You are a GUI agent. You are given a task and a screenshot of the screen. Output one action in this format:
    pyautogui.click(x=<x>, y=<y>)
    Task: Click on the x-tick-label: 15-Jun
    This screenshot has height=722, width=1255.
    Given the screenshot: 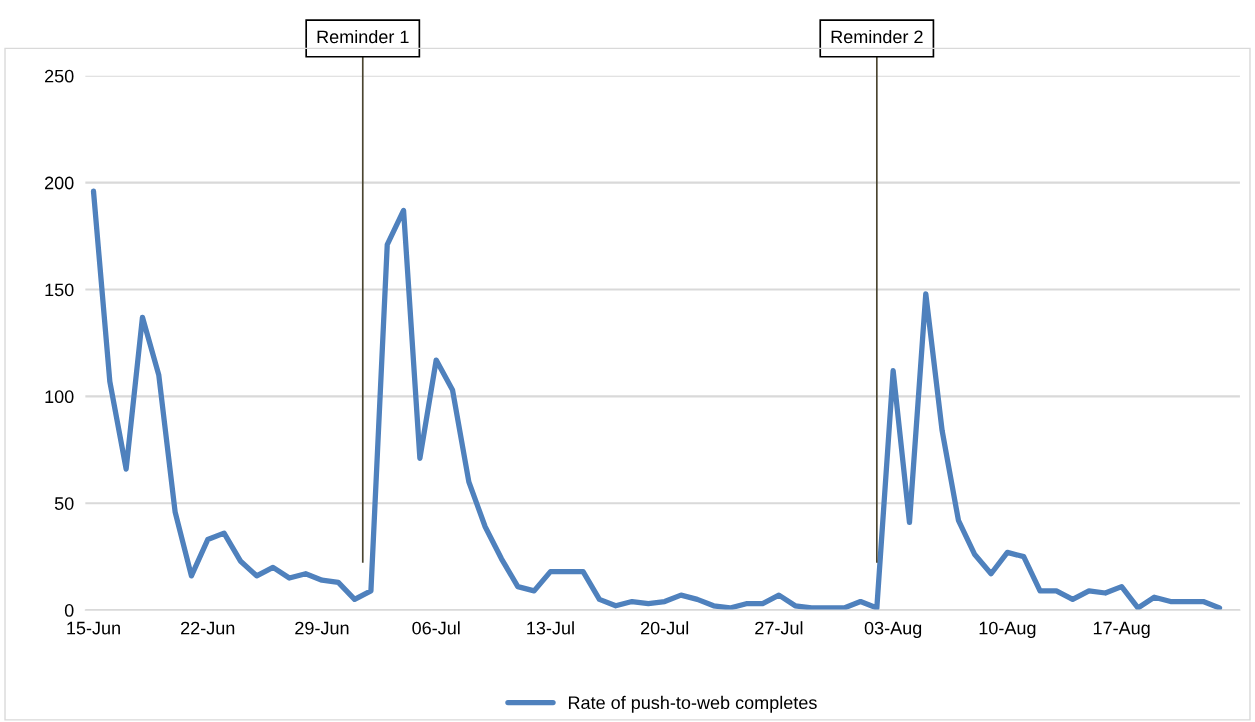 What is the action you would take?
    pyautogui.click(x=93, y=628)
    